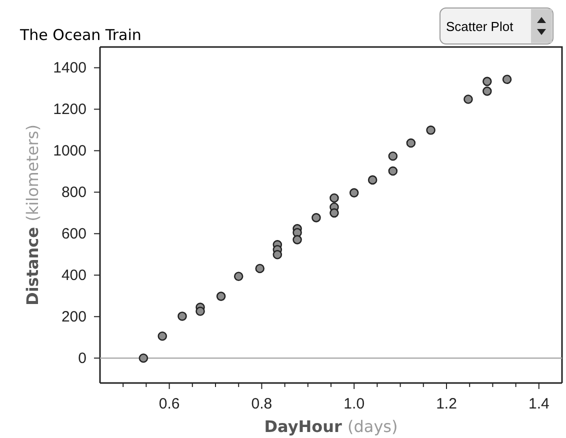 Image resolution: width=566 pixels, height=438 pixels. What do you see at coordinates (73, 275) in the screenshot?
I see `y-tick-label: 400` at bounding box center [73, 275].